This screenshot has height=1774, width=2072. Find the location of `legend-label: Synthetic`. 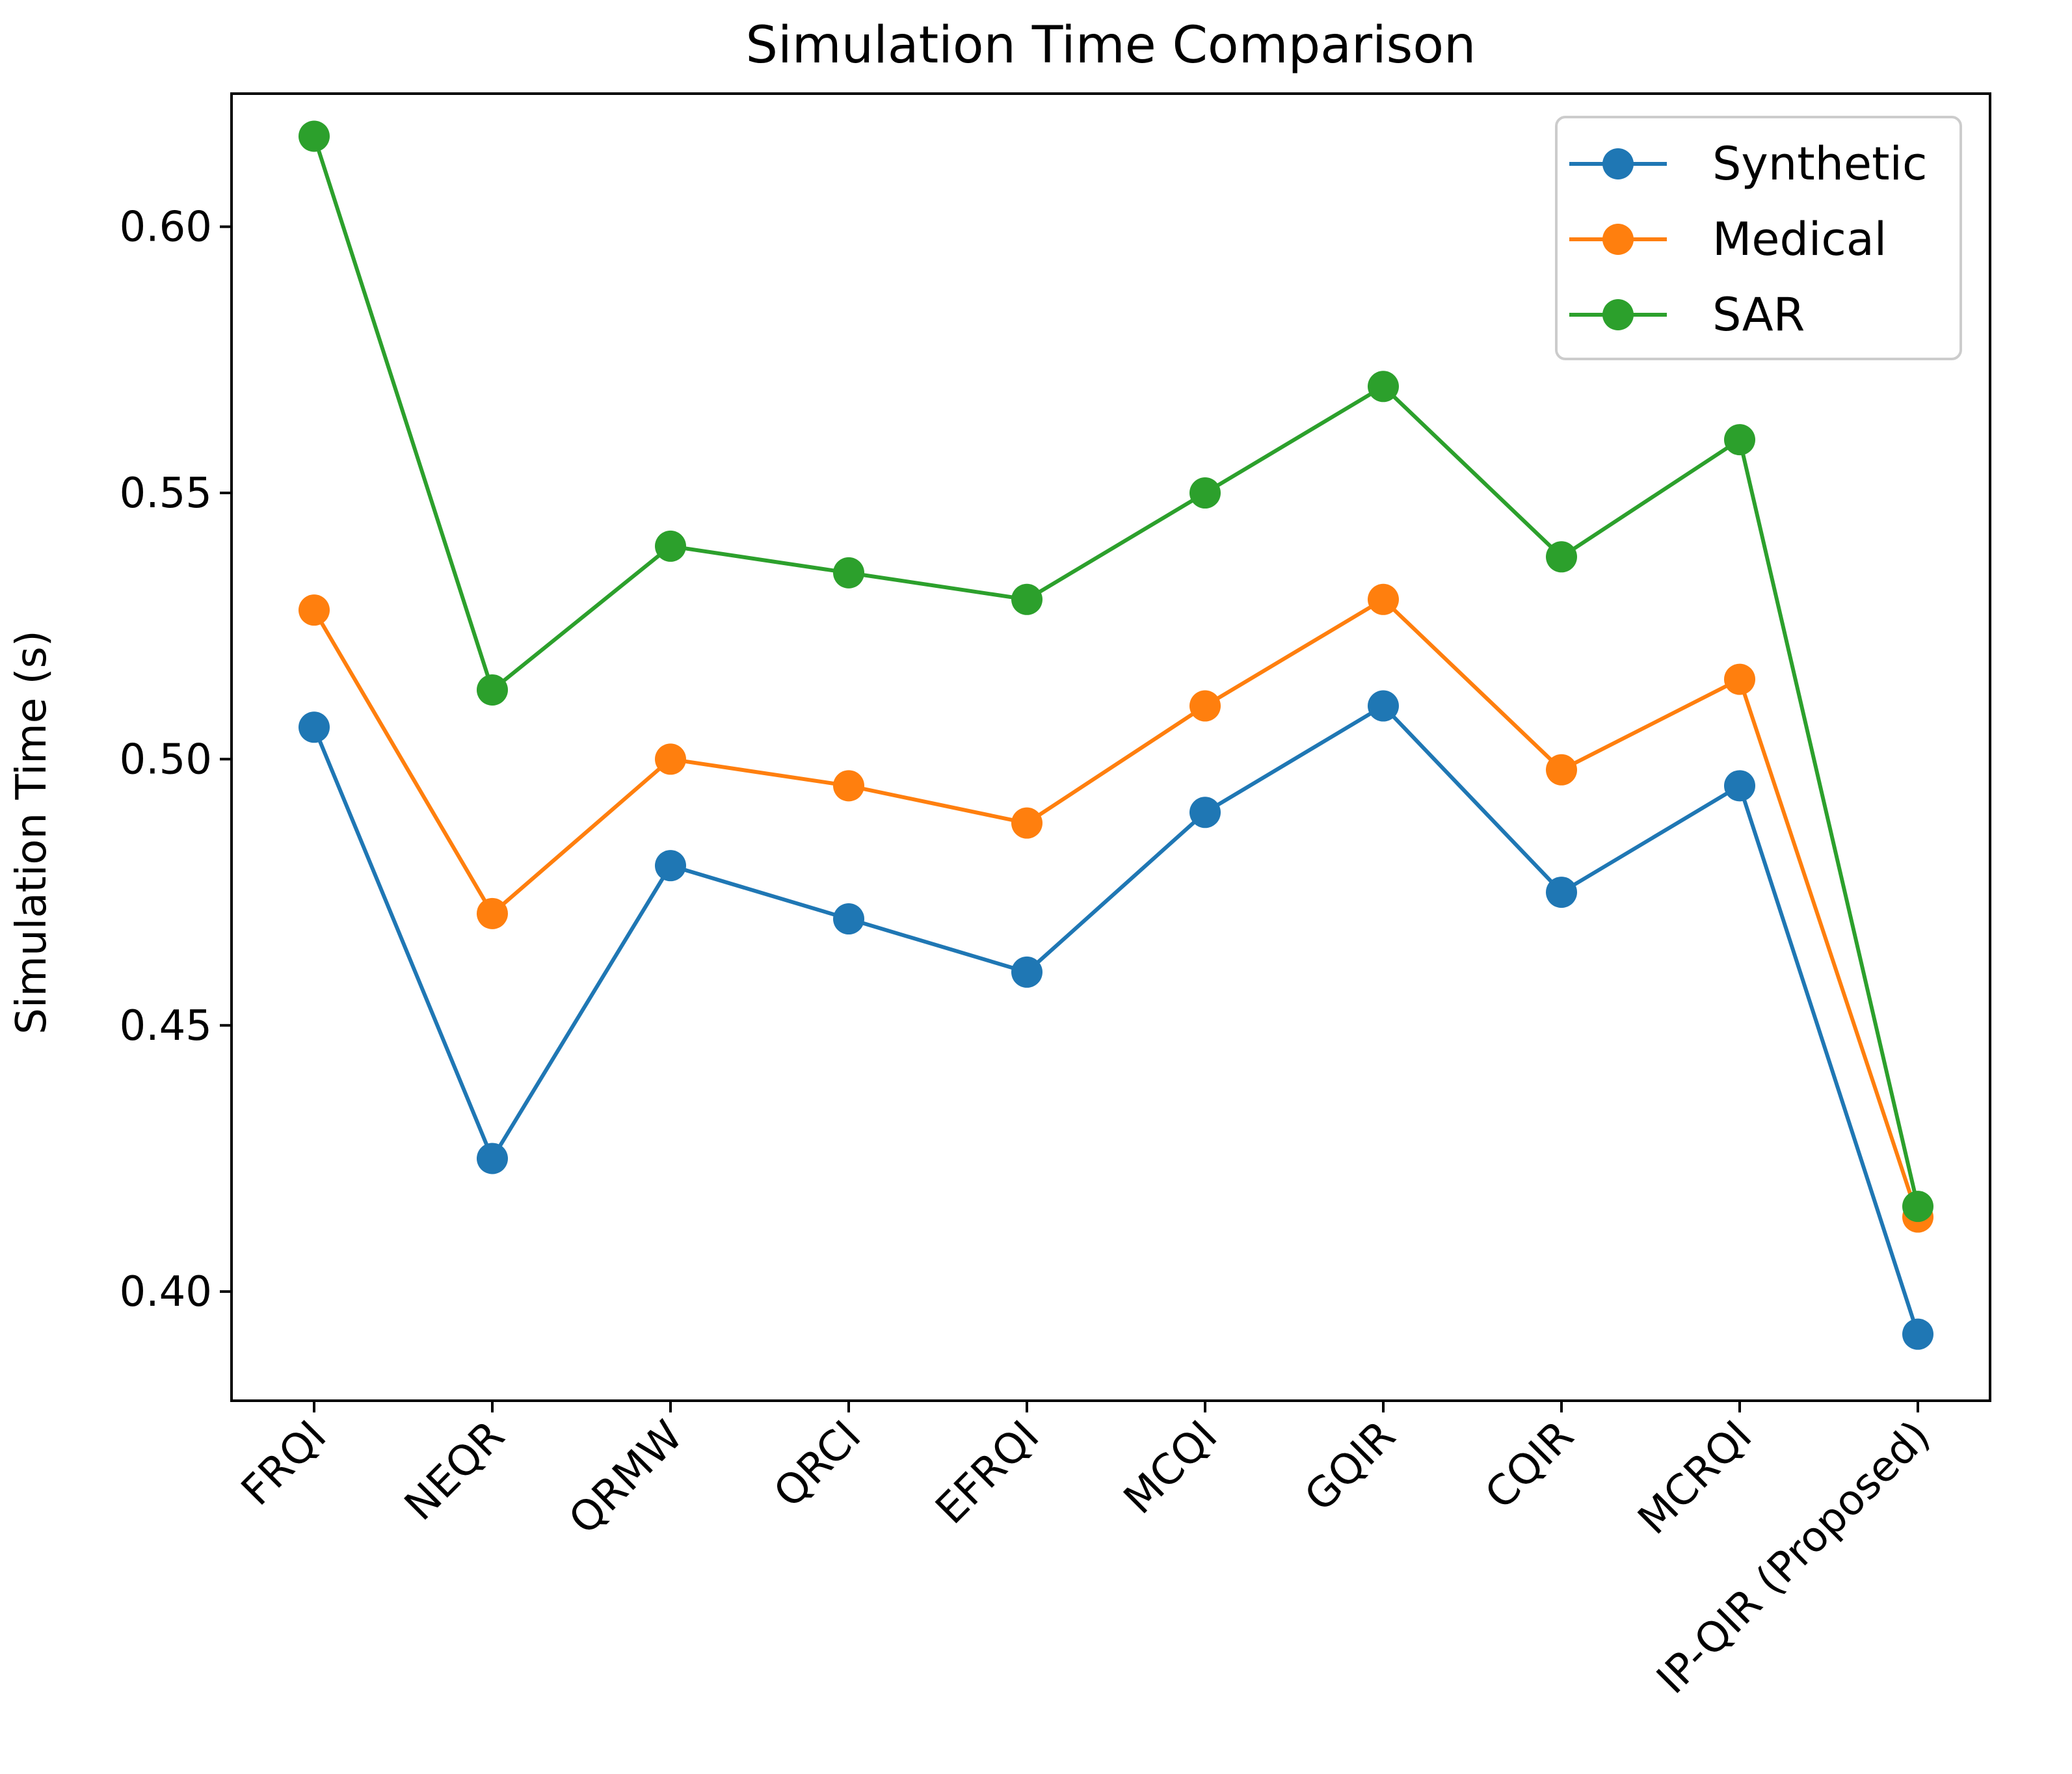

legend-label: Synthetic is located at coordinates (1819, 164).